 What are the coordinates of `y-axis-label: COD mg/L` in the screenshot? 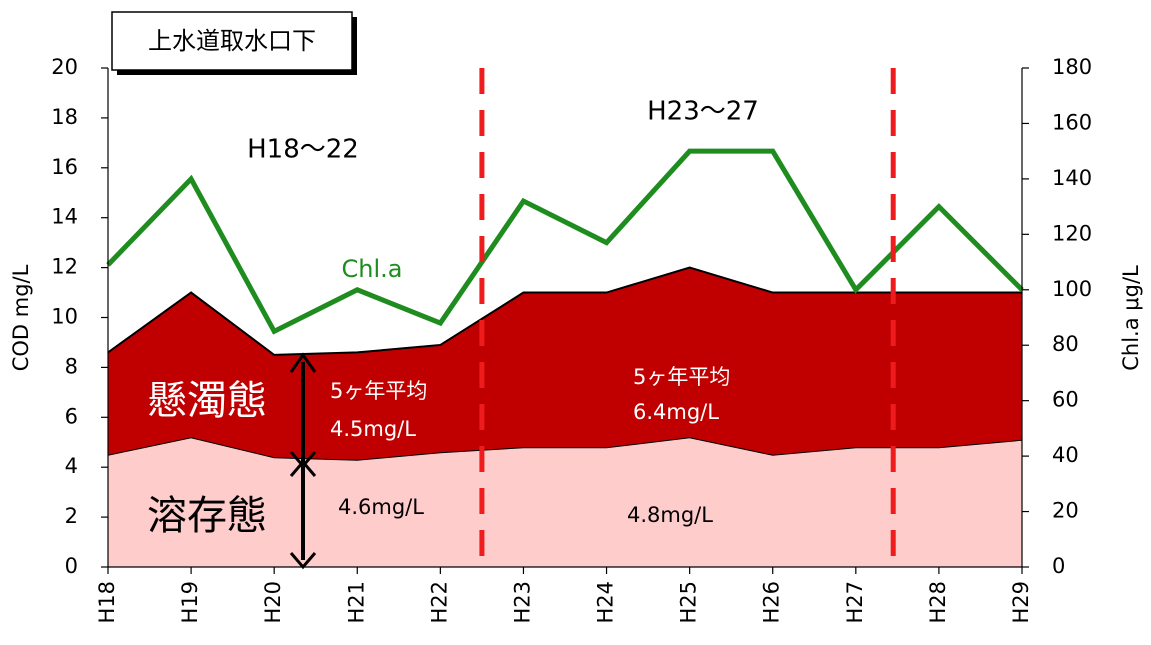 It's located at (21, 317).